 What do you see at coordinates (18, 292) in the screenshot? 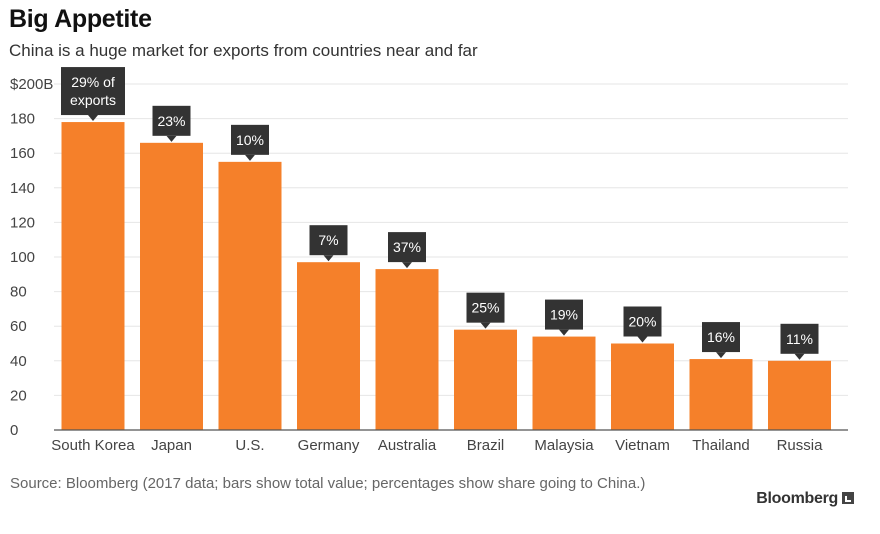
I see `y-tick-label: 80` at bounding box center [18, 292].